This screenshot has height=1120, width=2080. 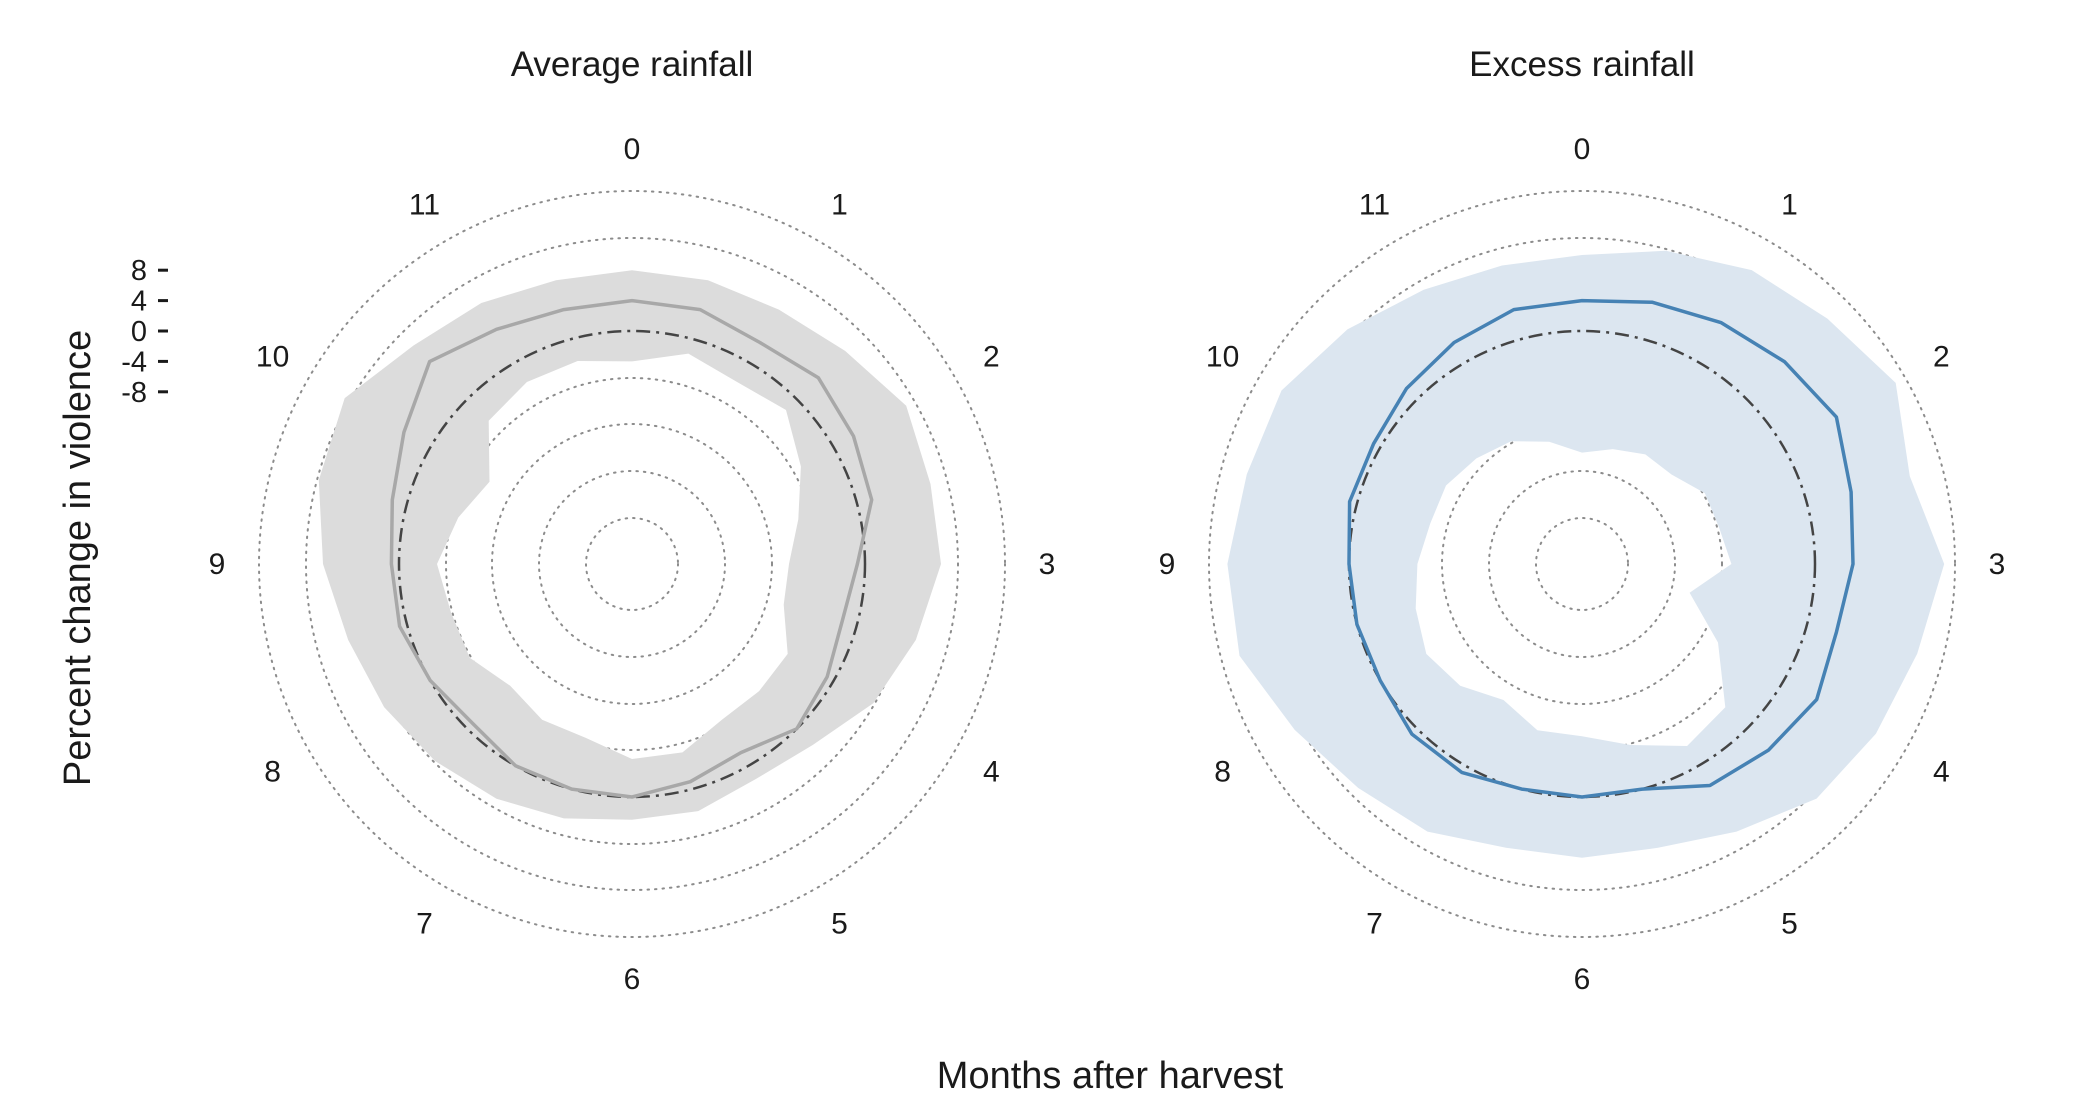 What do you see at coordinates (139, 302) in the screenshot?
I see `r-tick-label: 4` at bounding box center [139, 302].